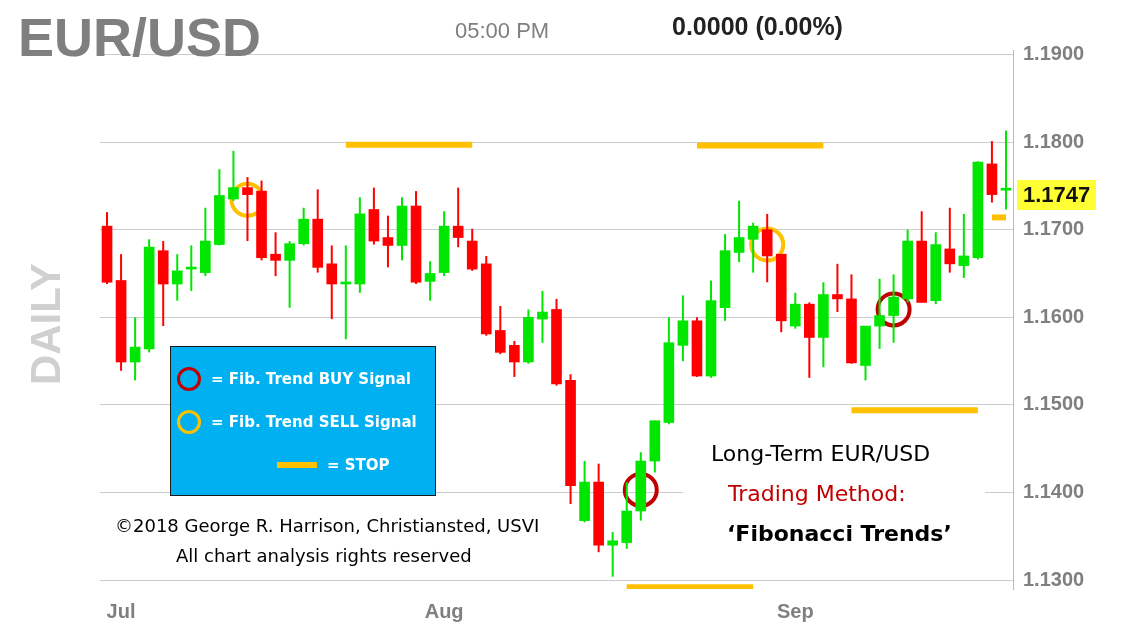  Describe the element at coordinates (839, 533) in the screenshot. I see `annotation: ‘Fibonacci Trends’` at that location.